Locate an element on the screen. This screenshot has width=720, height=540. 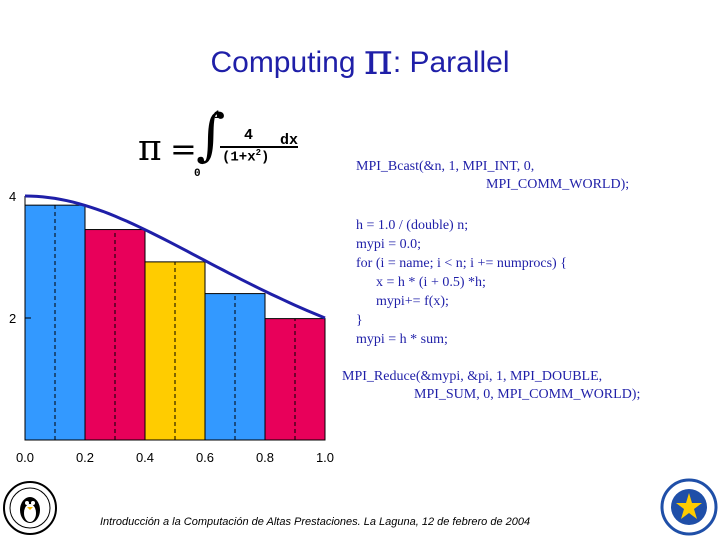
title-prefix: Computing is located at coordinates (287, 62).